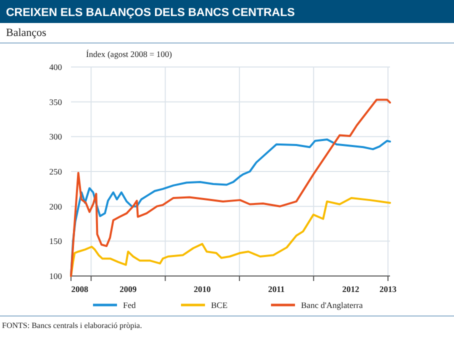  Describe the element at coordinates (276, 289) in the screenshot. I see `x-tick-label: 2011` at that location.